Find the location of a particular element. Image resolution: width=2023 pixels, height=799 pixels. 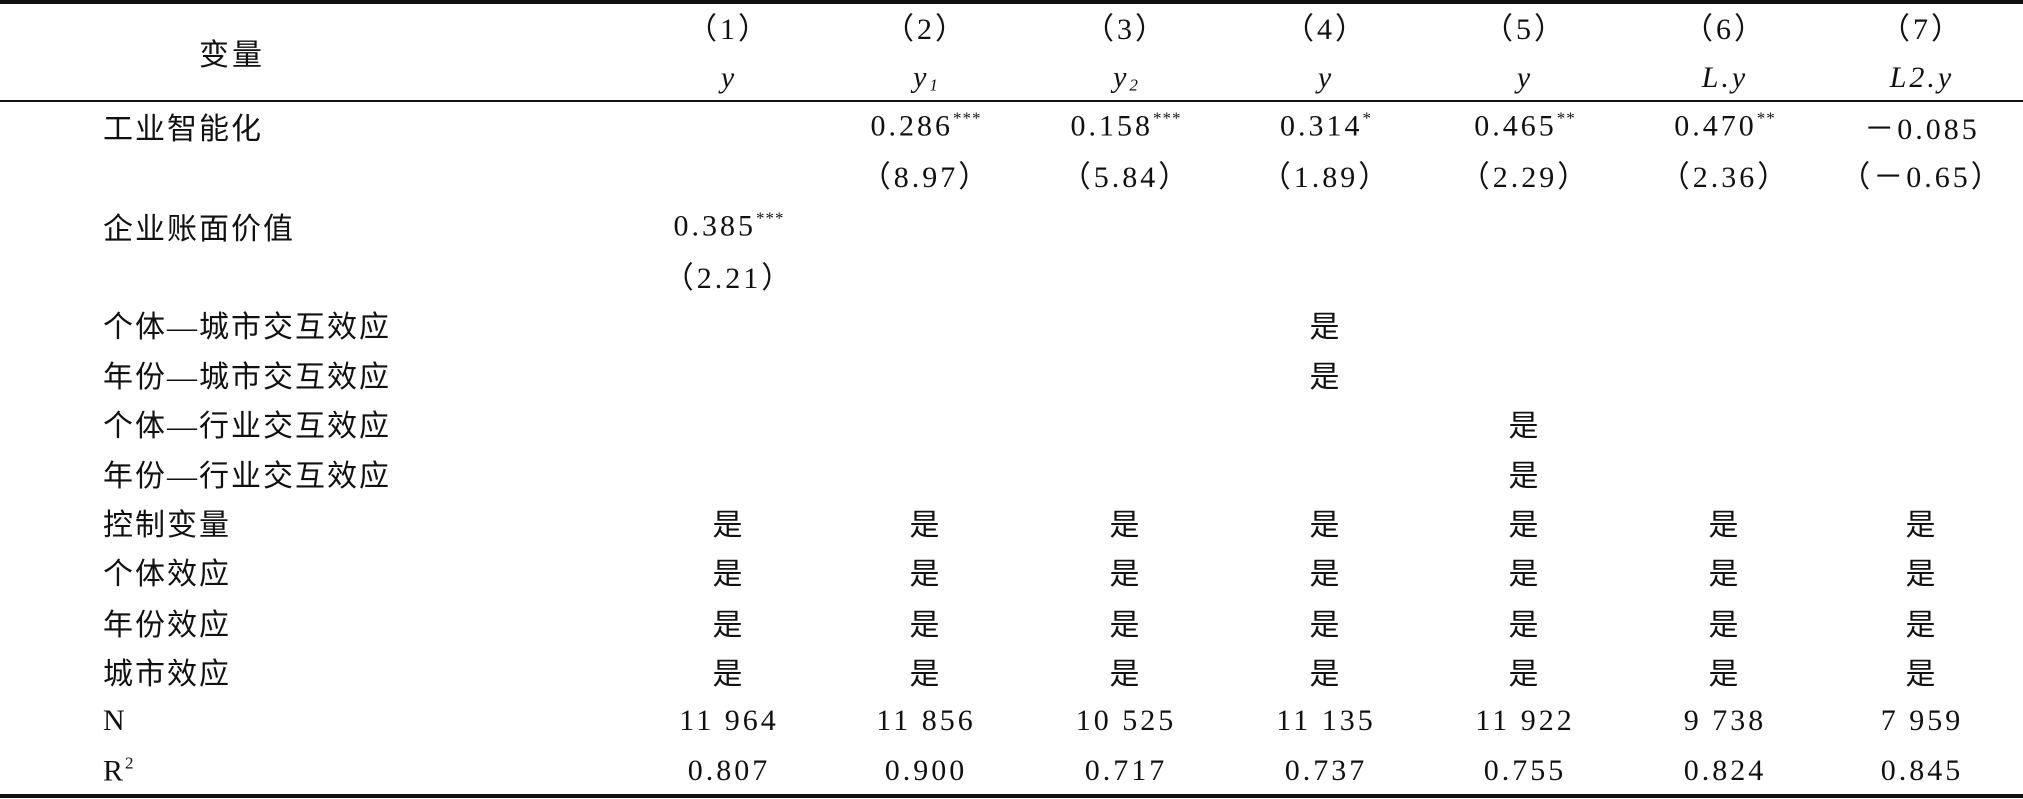

table-cell: 0.737 is located at coordinates (1326, 770).